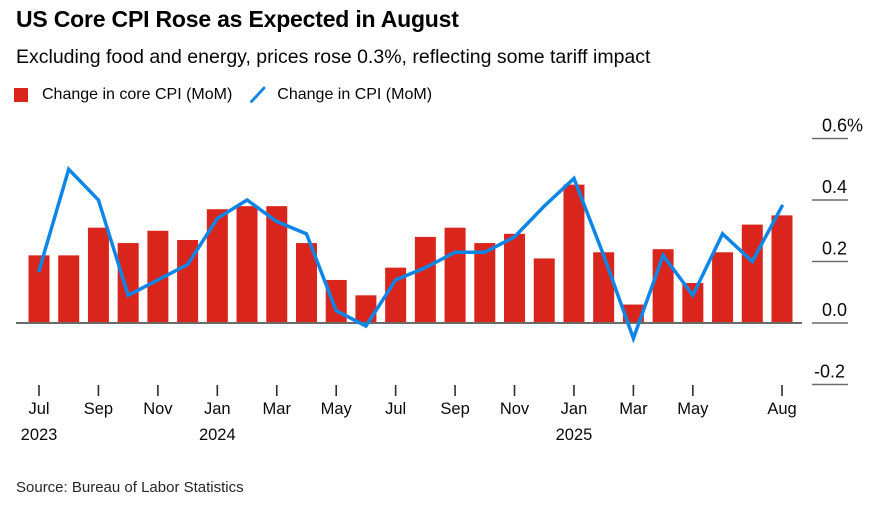 The height and width of the screenshot is (516, 875). Describe the element at coordinates (217, 435) in the screenshot. I see `x-axis-year-label: 2024` at that location.